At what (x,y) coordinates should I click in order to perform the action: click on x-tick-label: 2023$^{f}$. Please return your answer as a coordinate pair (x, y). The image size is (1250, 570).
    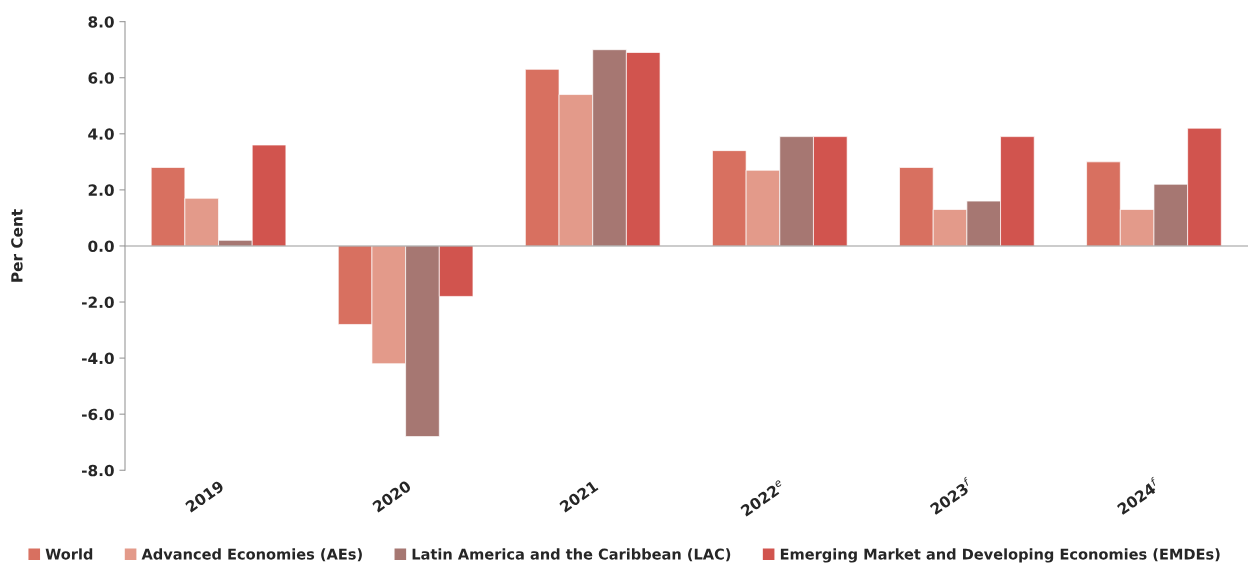
    Looking at the image, I should click on (951, 496).